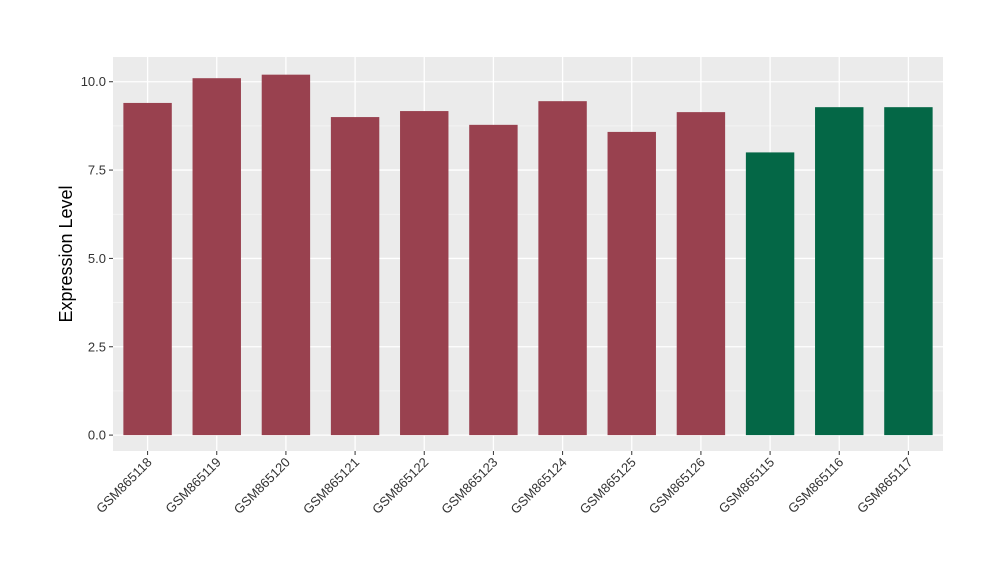 This screenshot has width=1000, height=580. I want to click on x-tick-label: GSM865120, so click(262, 486).